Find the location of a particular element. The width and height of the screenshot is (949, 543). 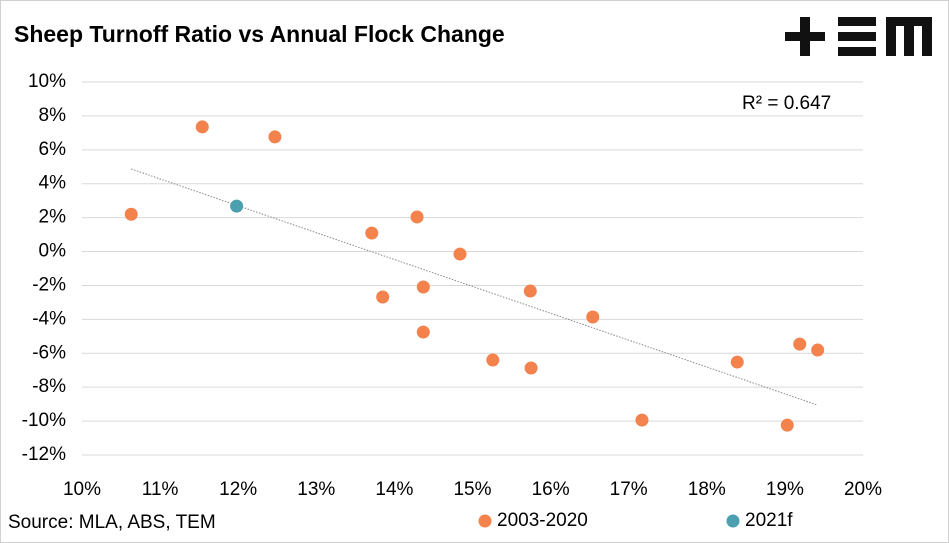

y-tick-label: -12% is located at coordinates (44, 454).